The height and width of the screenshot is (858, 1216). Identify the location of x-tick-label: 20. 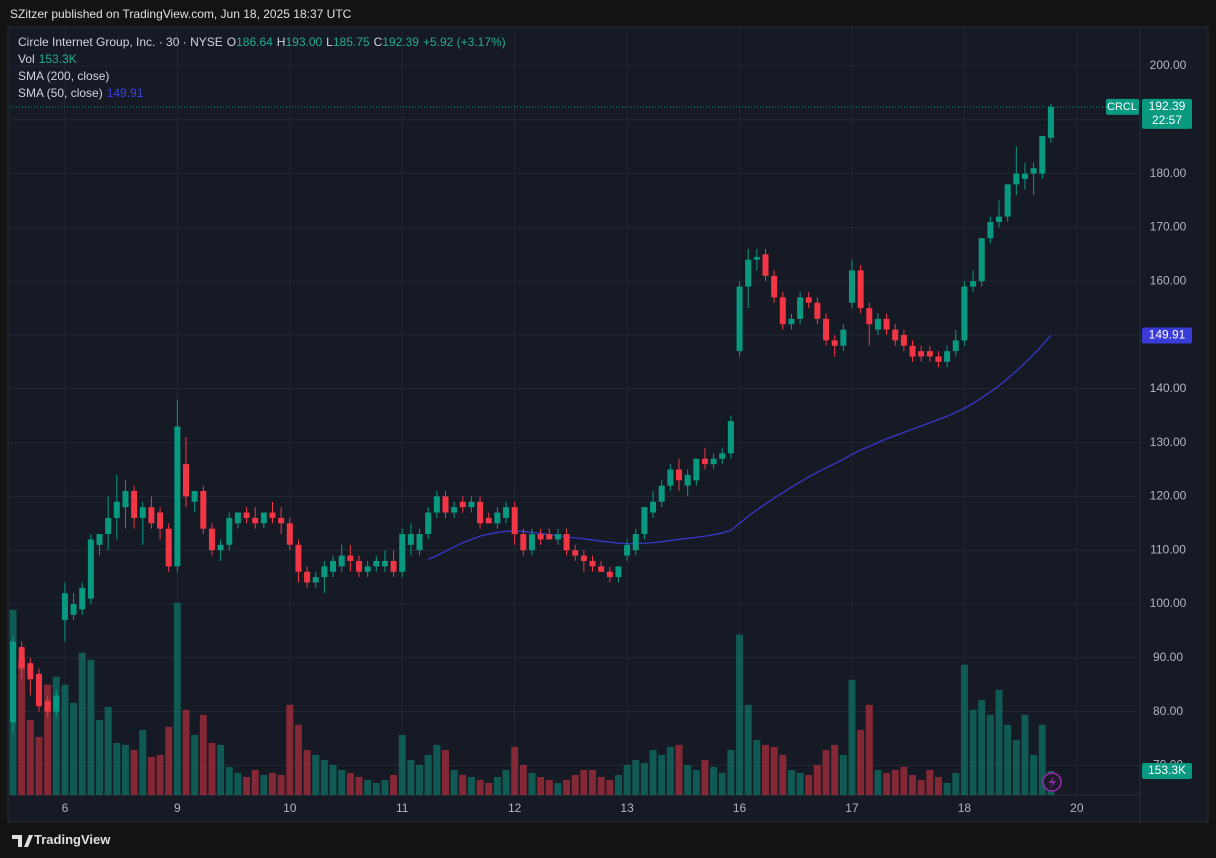
(1077, 808).